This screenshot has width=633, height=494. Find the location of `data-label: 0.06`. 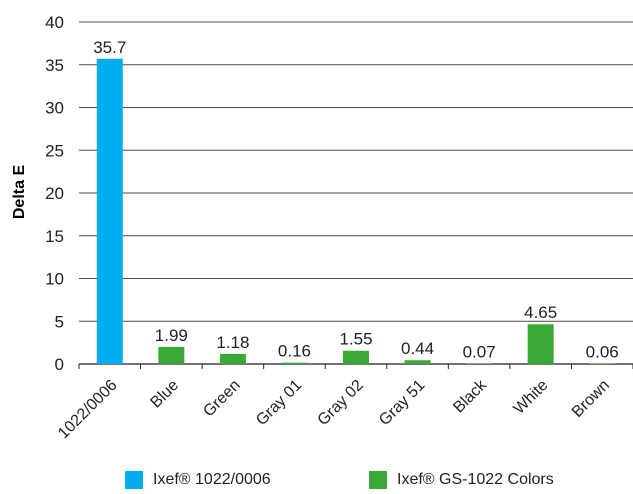

data-label: 0.06 is located at coordinates (602, 351).